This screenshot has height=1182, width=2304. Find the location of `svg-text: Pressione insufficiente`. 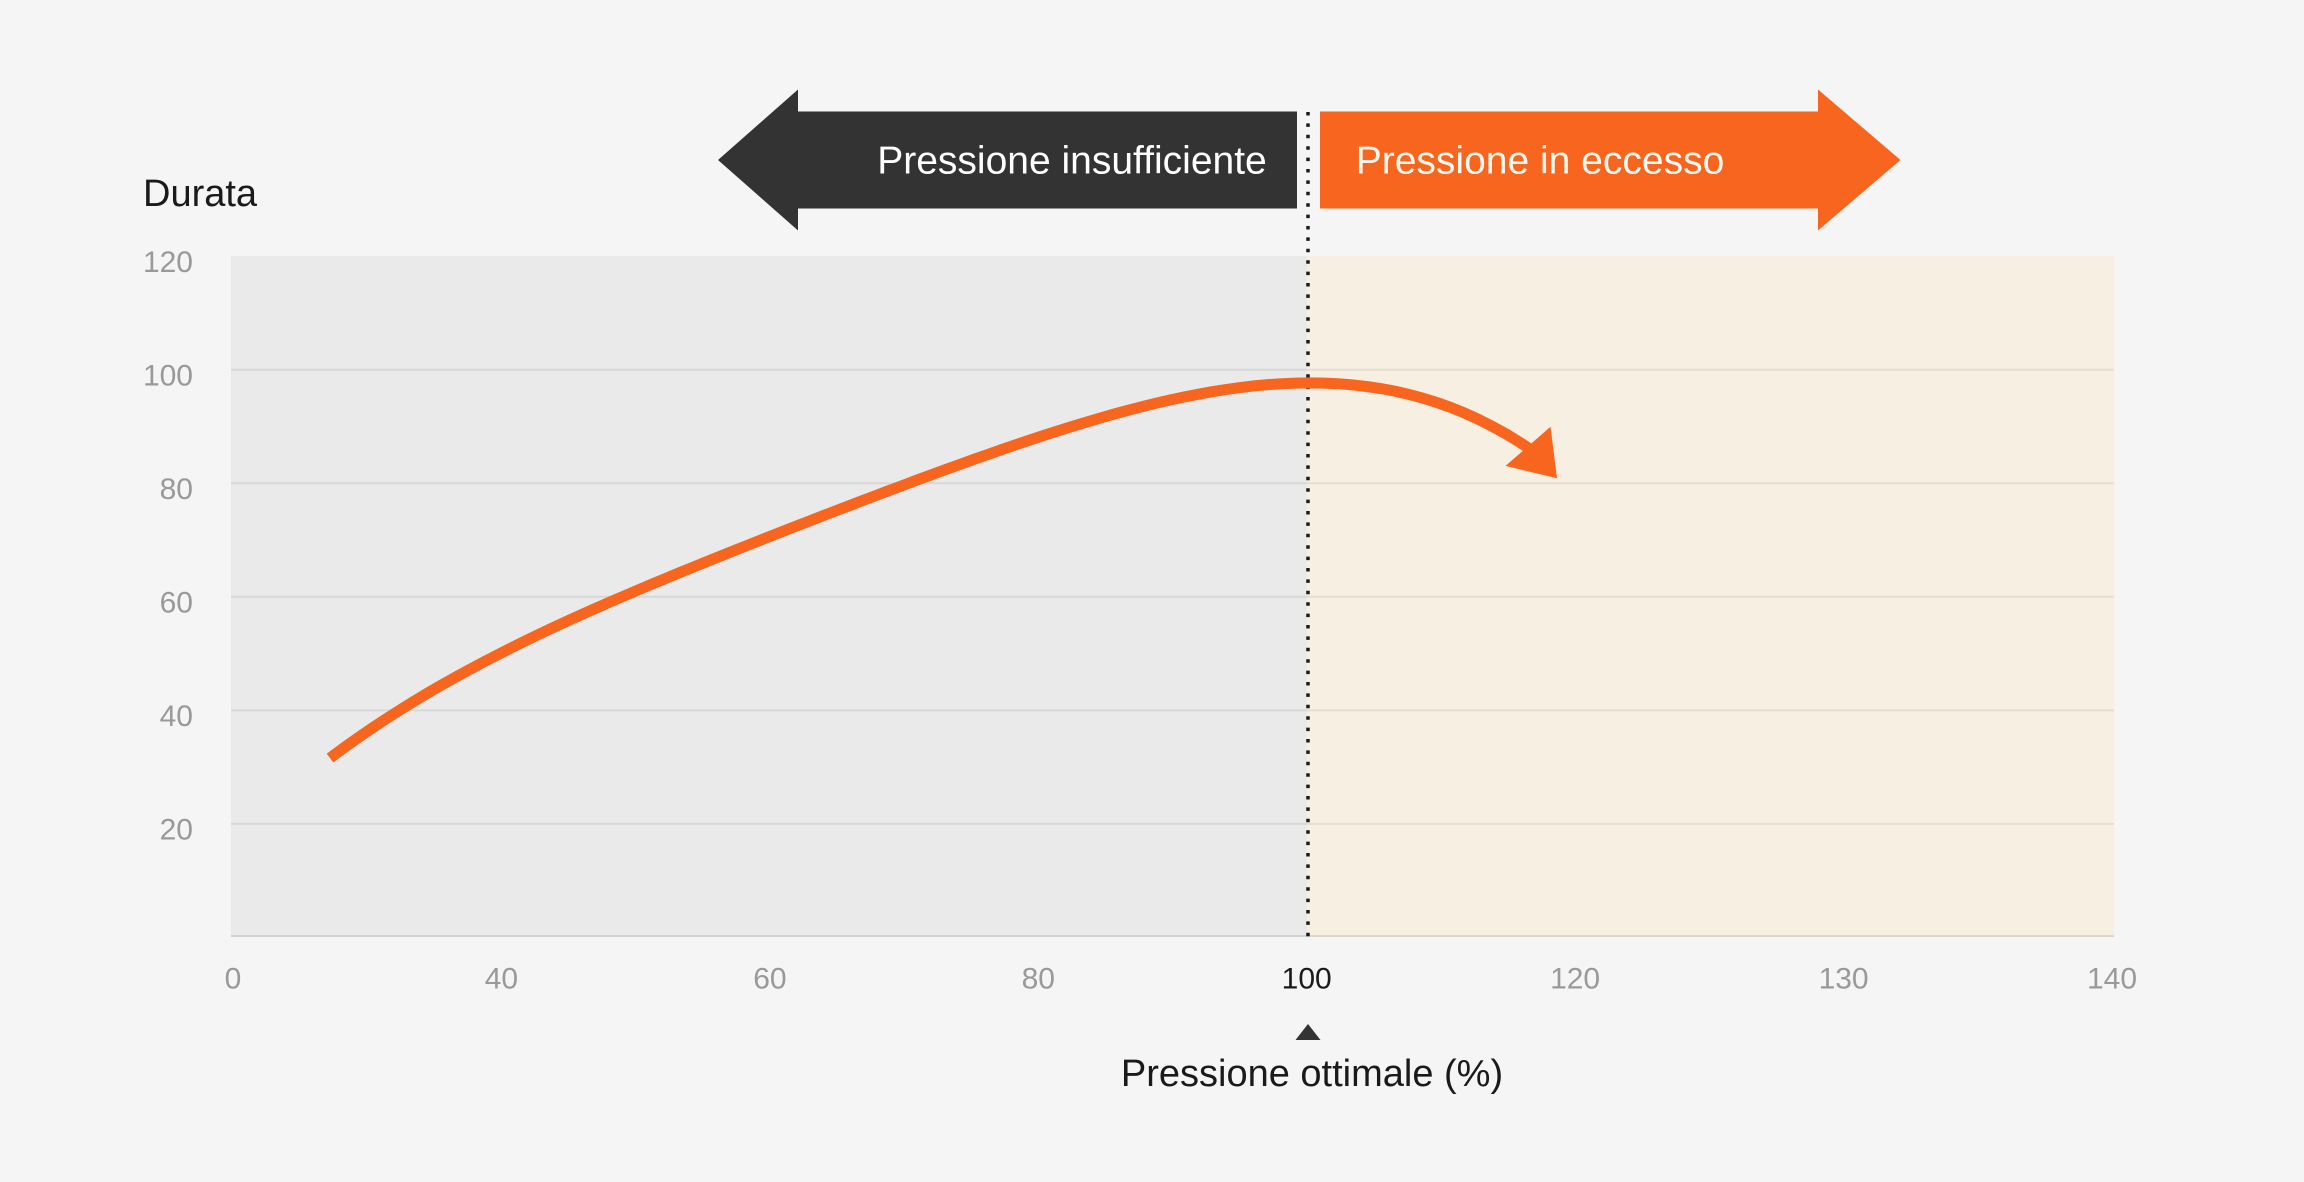

svg-text: Pressione insufficiente is located at coordinates (1072, 161).